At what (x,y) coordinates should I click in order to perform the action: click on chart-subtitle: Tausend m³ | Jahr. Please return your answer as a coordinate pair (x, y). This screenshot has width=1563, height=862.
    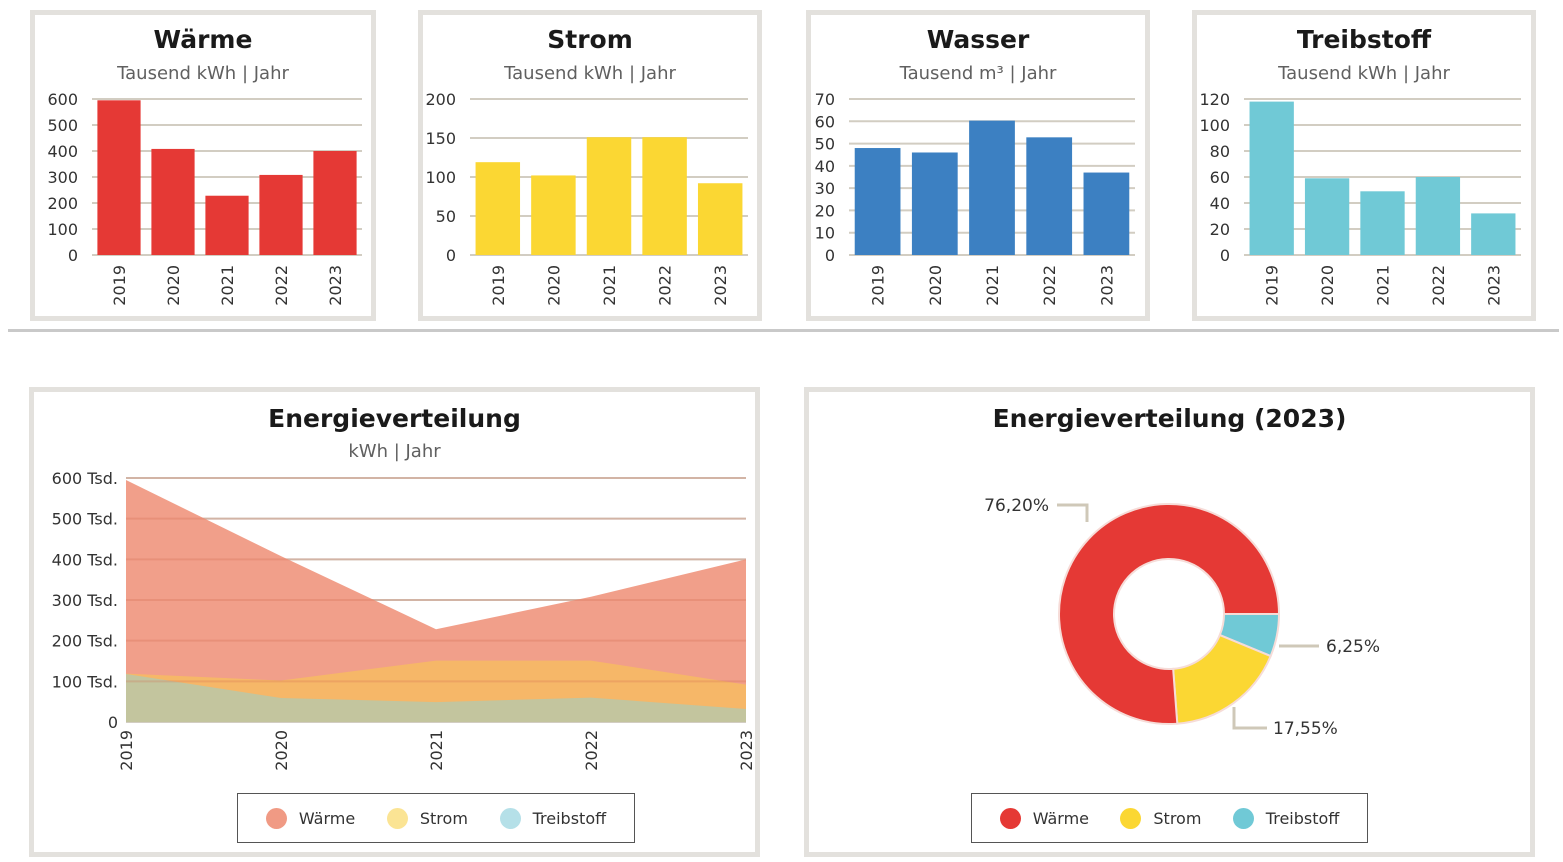
    Looking at the image, I should click on (978, 73).